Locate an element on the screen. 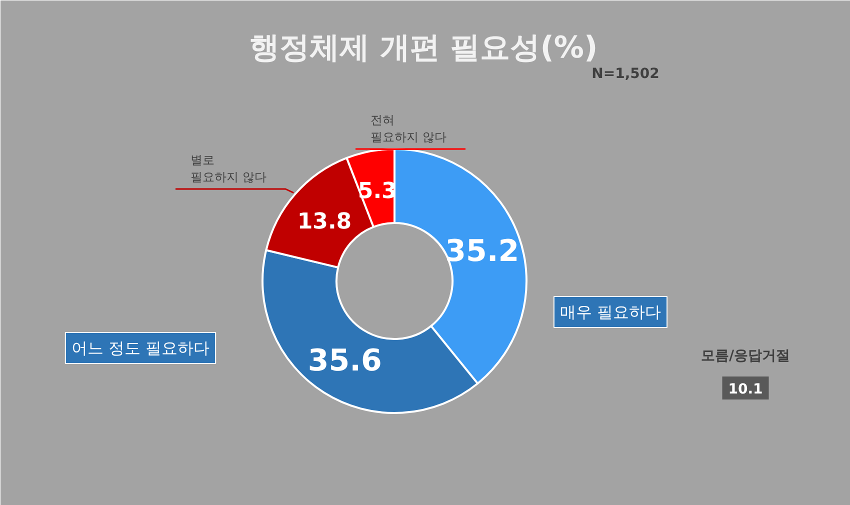 The image size is (850, 505). text: 10.1 is located at coordinates (745, 390).